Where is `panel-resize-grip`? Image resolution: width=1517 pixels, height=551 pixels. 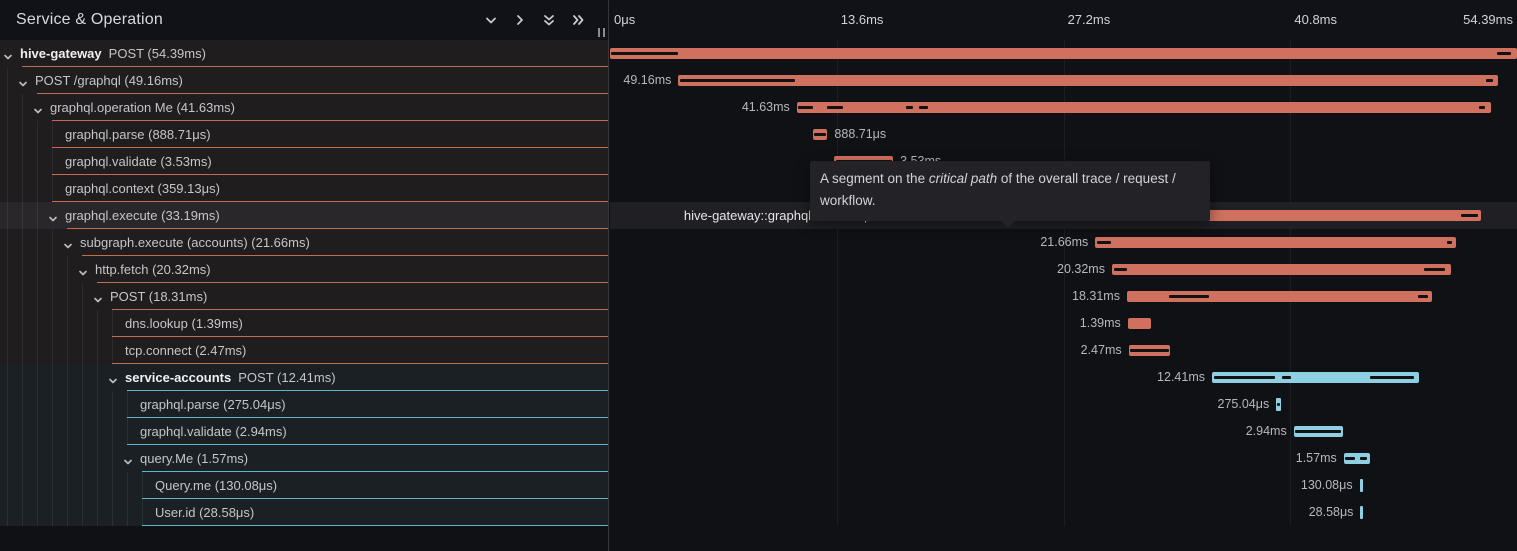
panel-resize-grip is located at coordinates (601, 32).